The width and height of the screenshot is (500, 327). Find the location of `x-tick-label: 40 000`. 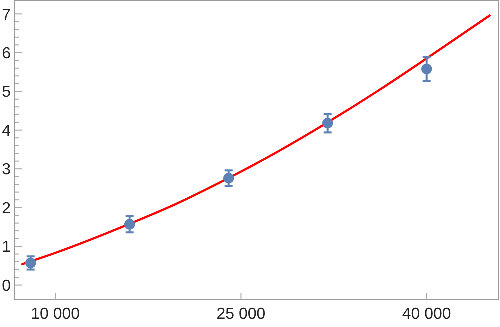

x-tick-label: 40 000 is located at coordinates (427, 314).